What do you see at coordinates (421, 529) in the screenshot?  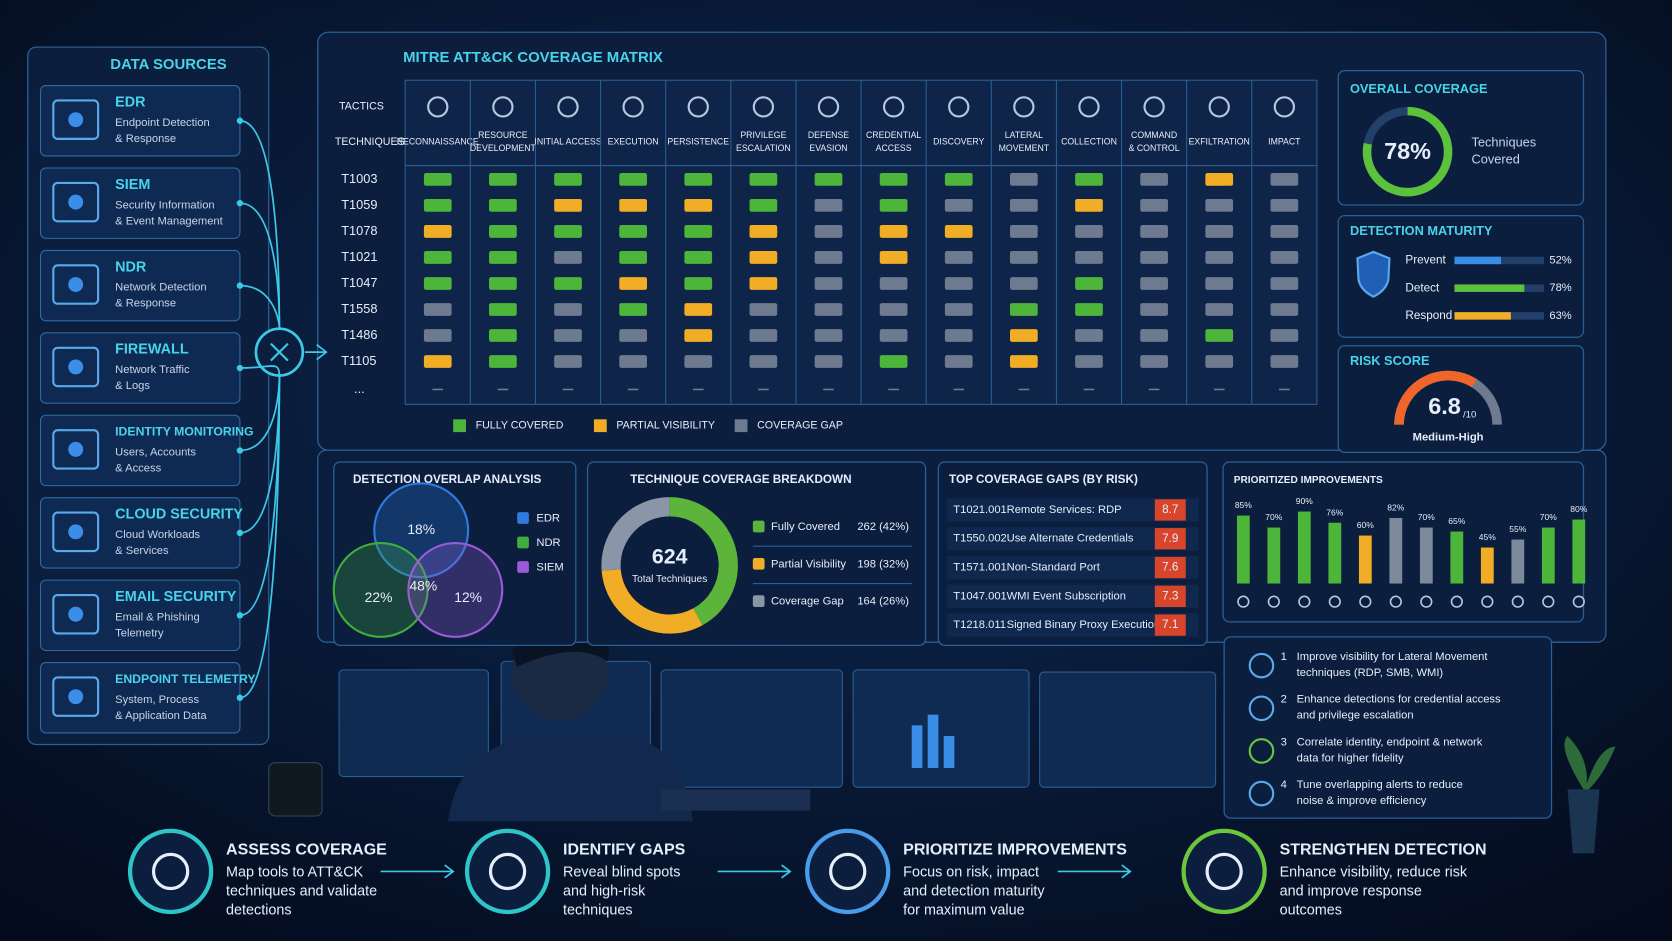 I see `venn-value: 18%` at bounding box center [421, 529].